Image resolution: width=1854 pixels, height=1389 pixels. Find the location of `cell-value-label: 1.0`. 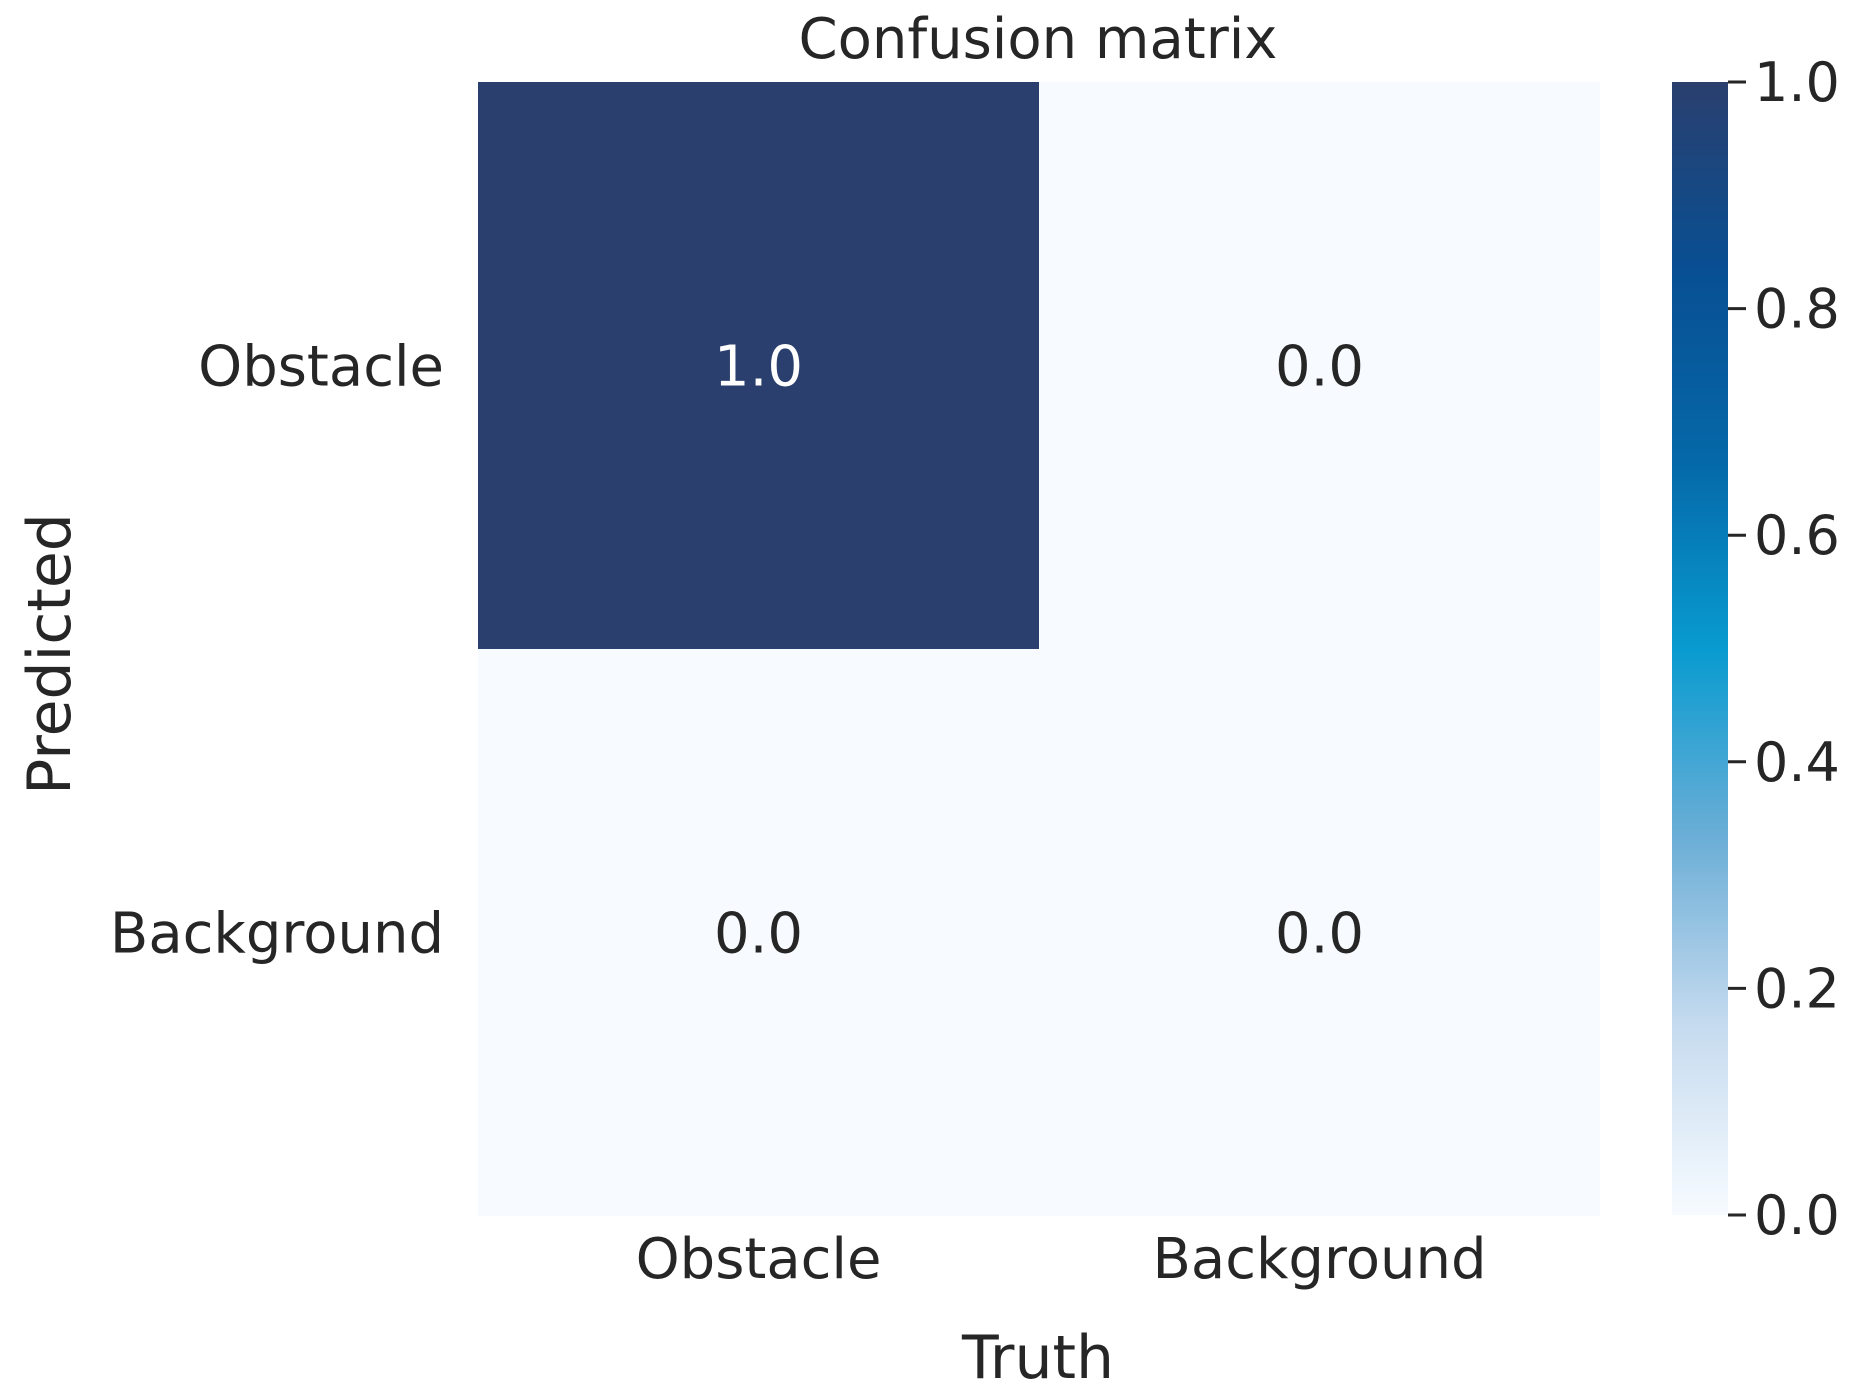

cell-value-label: 1.0 is located at coordinates (758, 367).